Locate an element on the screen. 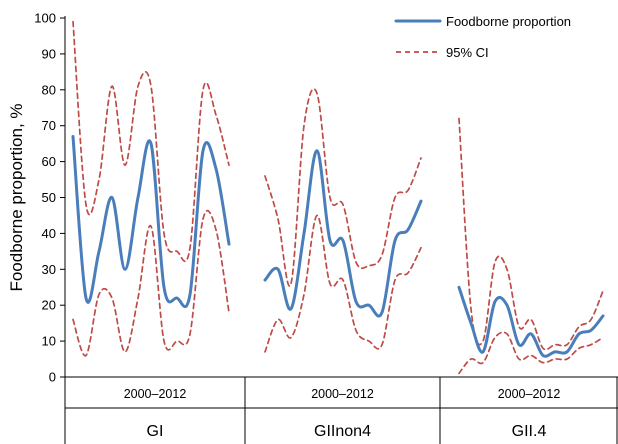 This screenshot has width=618, height=444. y-tick-label: 30 is located at coordinates (49, 269).